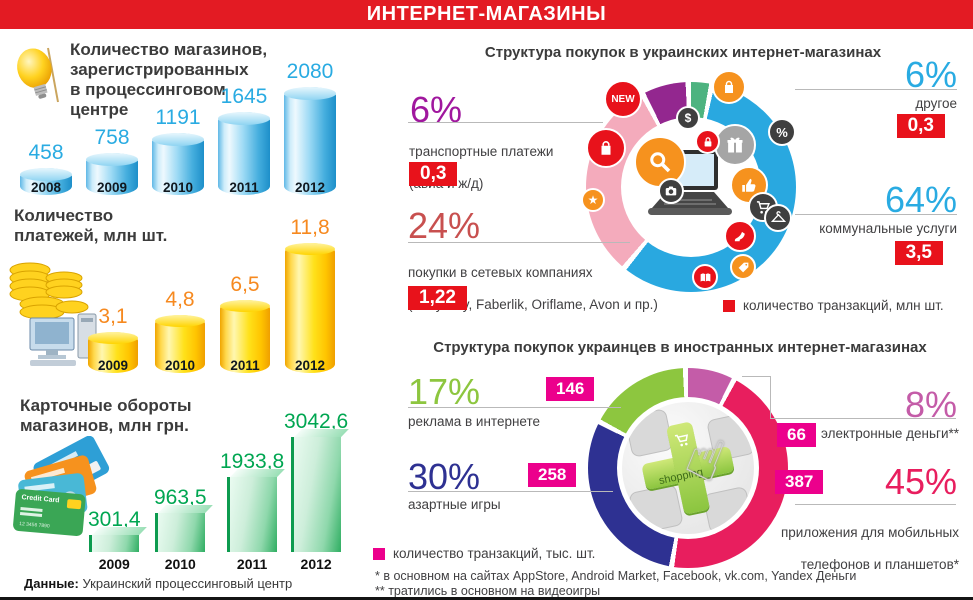  I want to click on bar-2009: 758 2009, so click(112, 160).